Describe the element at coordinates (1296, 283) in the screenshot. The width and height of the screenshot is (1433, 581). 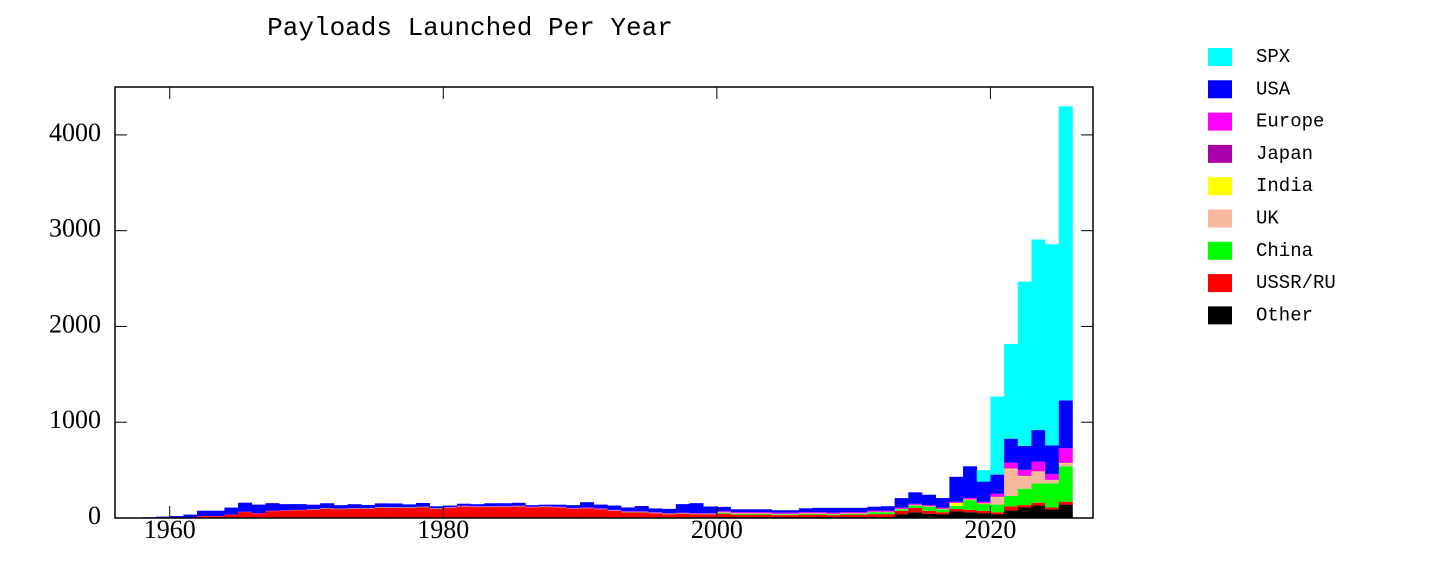
I see `legend-label: USSR/RU` at that location.